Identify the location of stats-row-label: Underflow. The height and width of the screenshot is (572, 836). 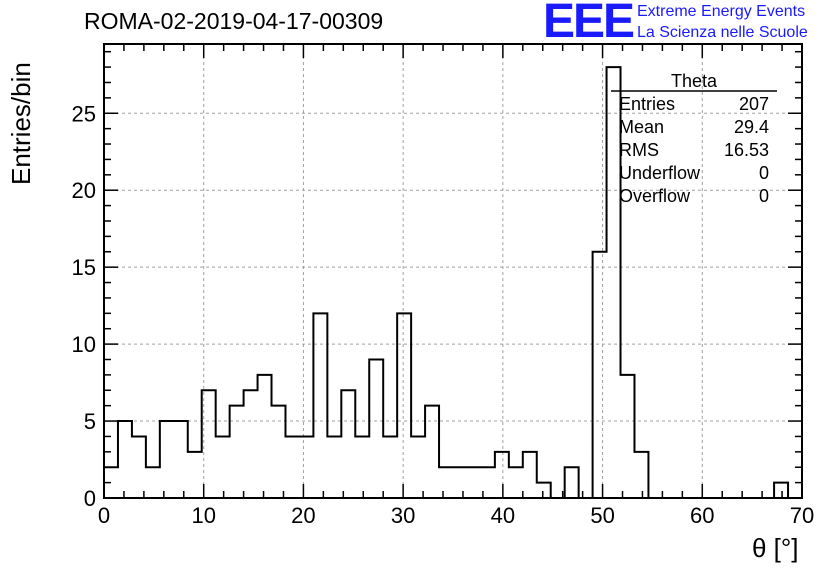
(660, 173).